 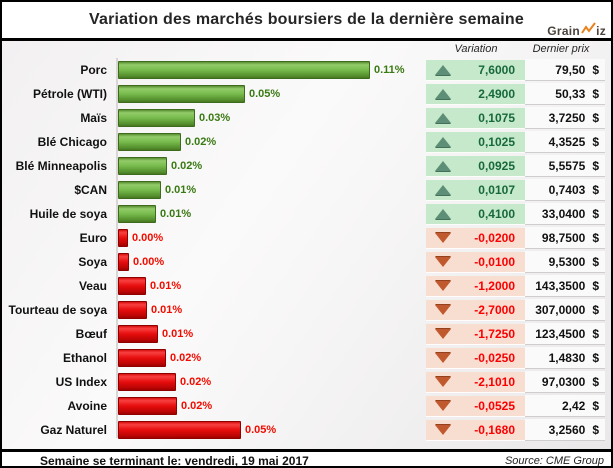 What do you see at coordinates (389, 70) in the screenshot?
I see `pct-label: 0.11%` at bounding box center [389, 70].